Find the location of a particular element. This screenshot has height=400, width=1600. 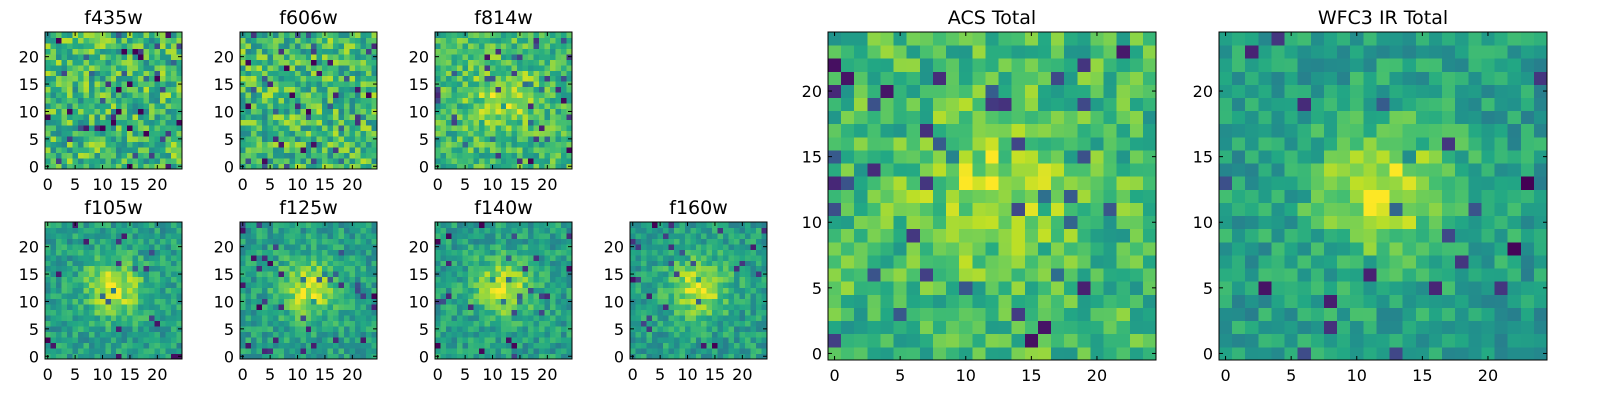

y-tick-label: 5 is located at coordinates (34, 139).